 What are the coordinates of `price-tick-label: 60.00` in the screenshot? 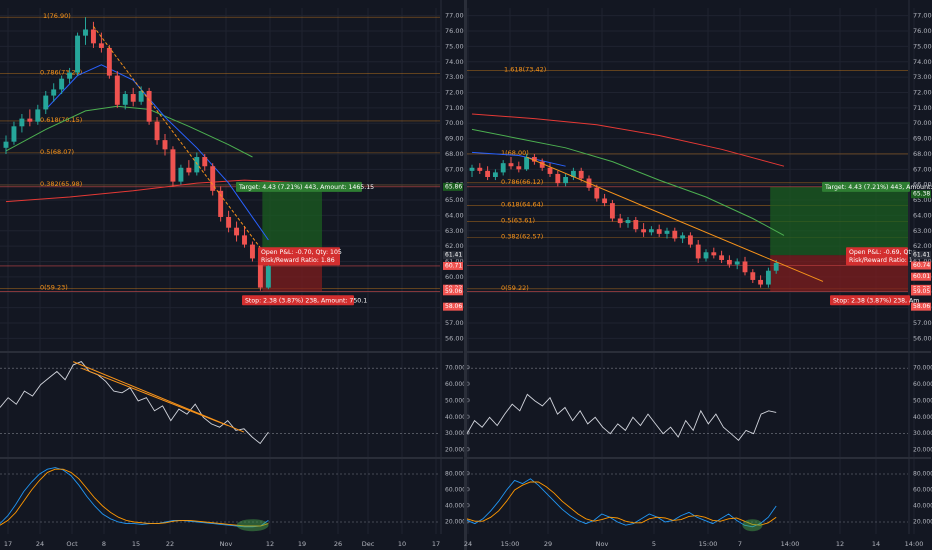 It's located at (454, 277).